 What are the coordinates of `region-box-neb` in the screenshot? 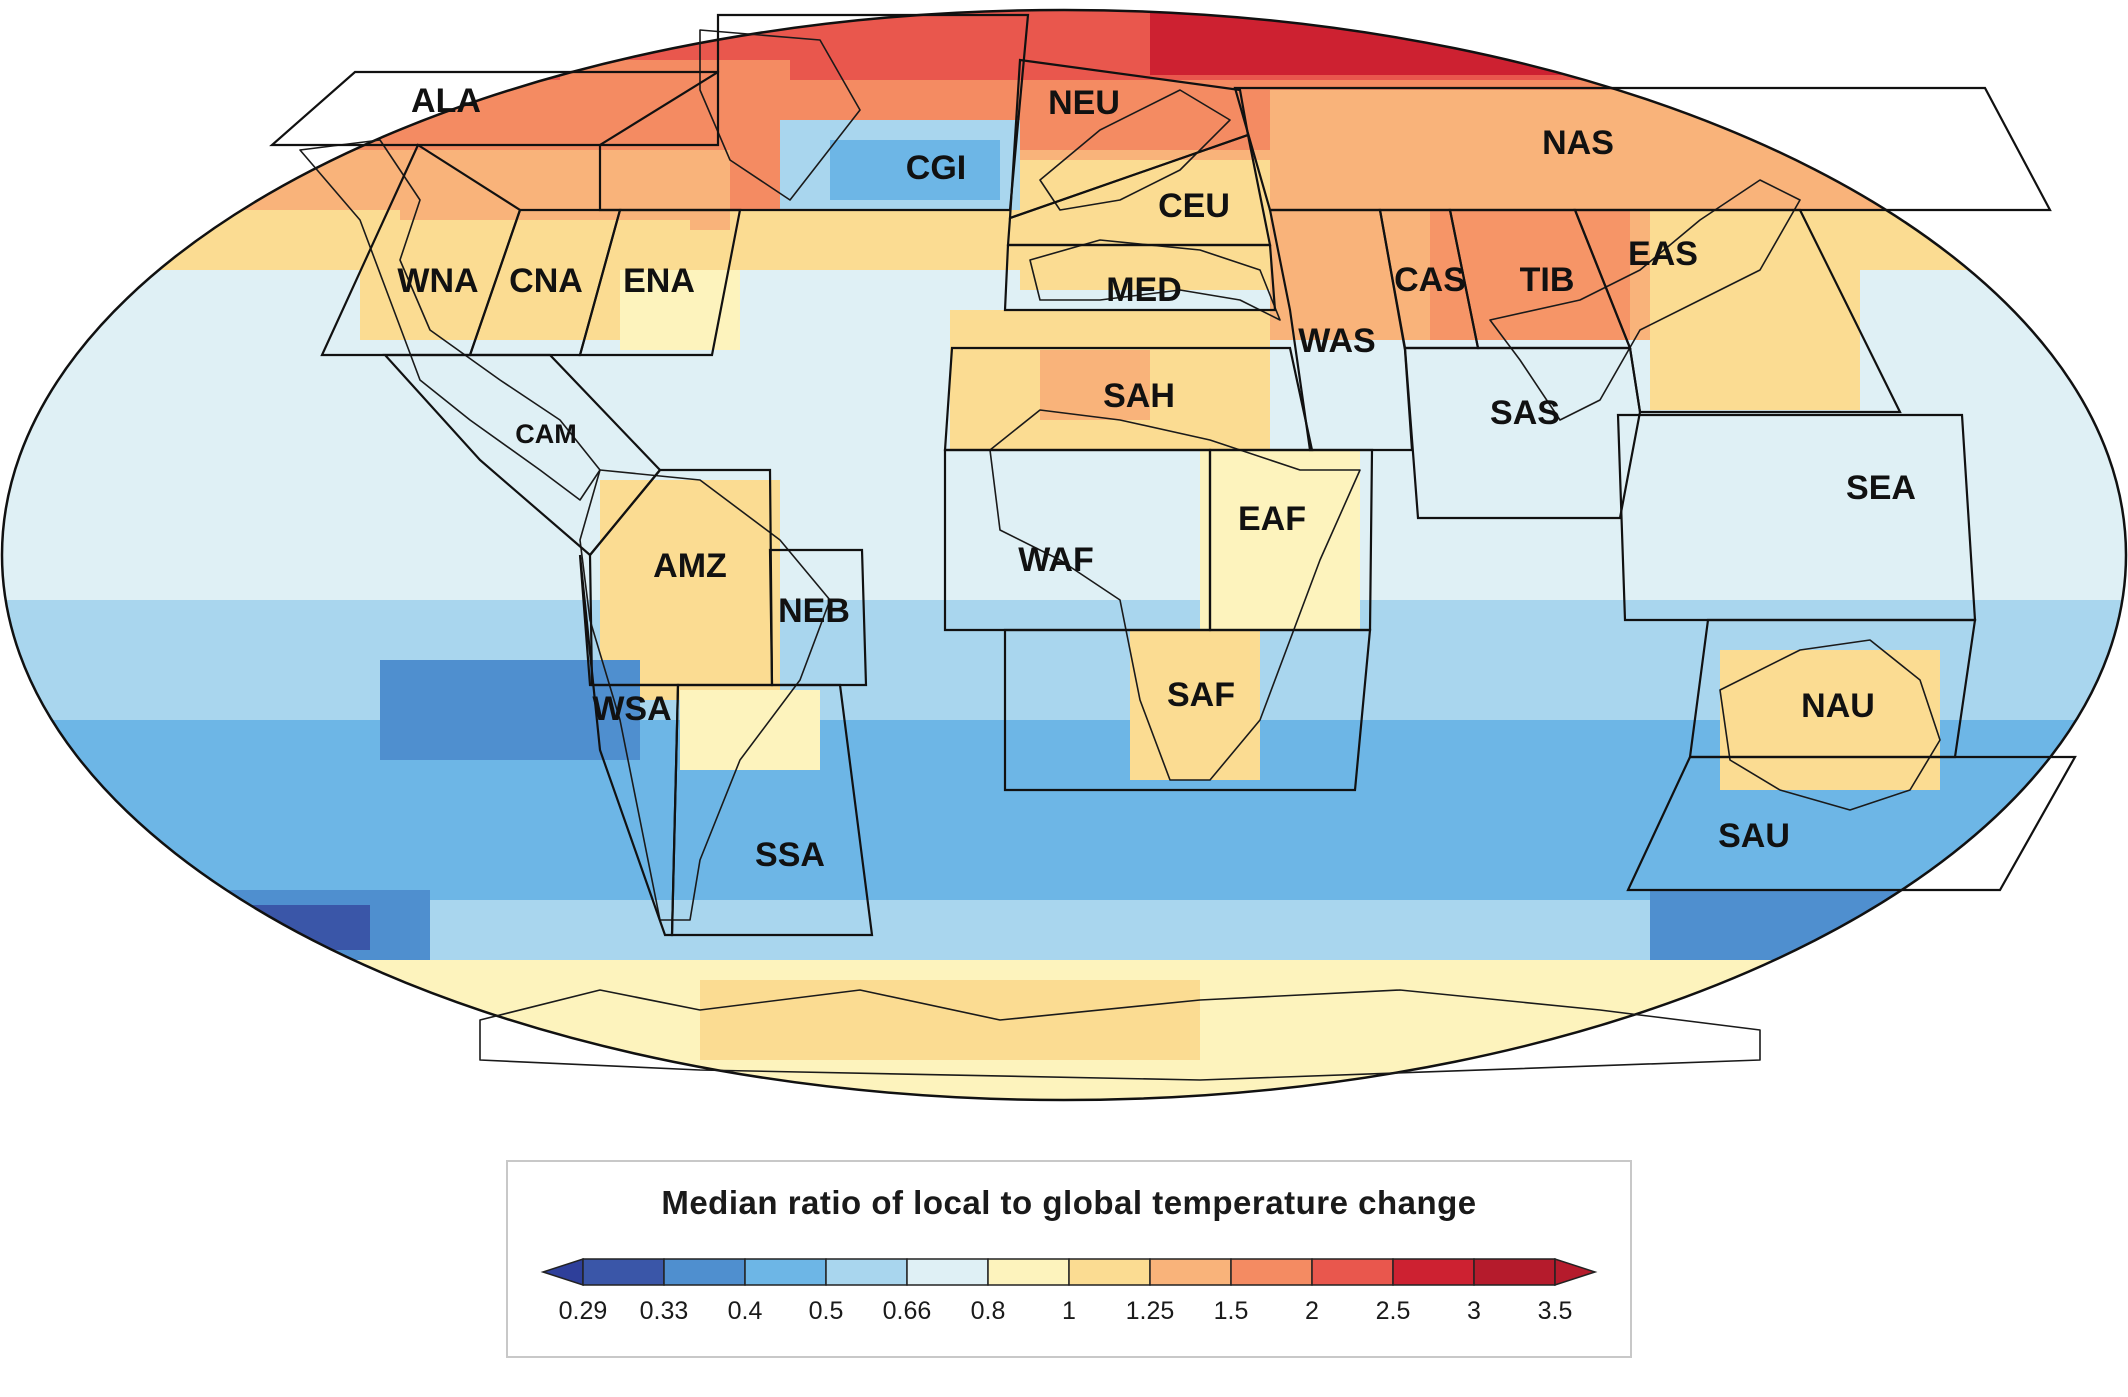 It's located at (818, 617).